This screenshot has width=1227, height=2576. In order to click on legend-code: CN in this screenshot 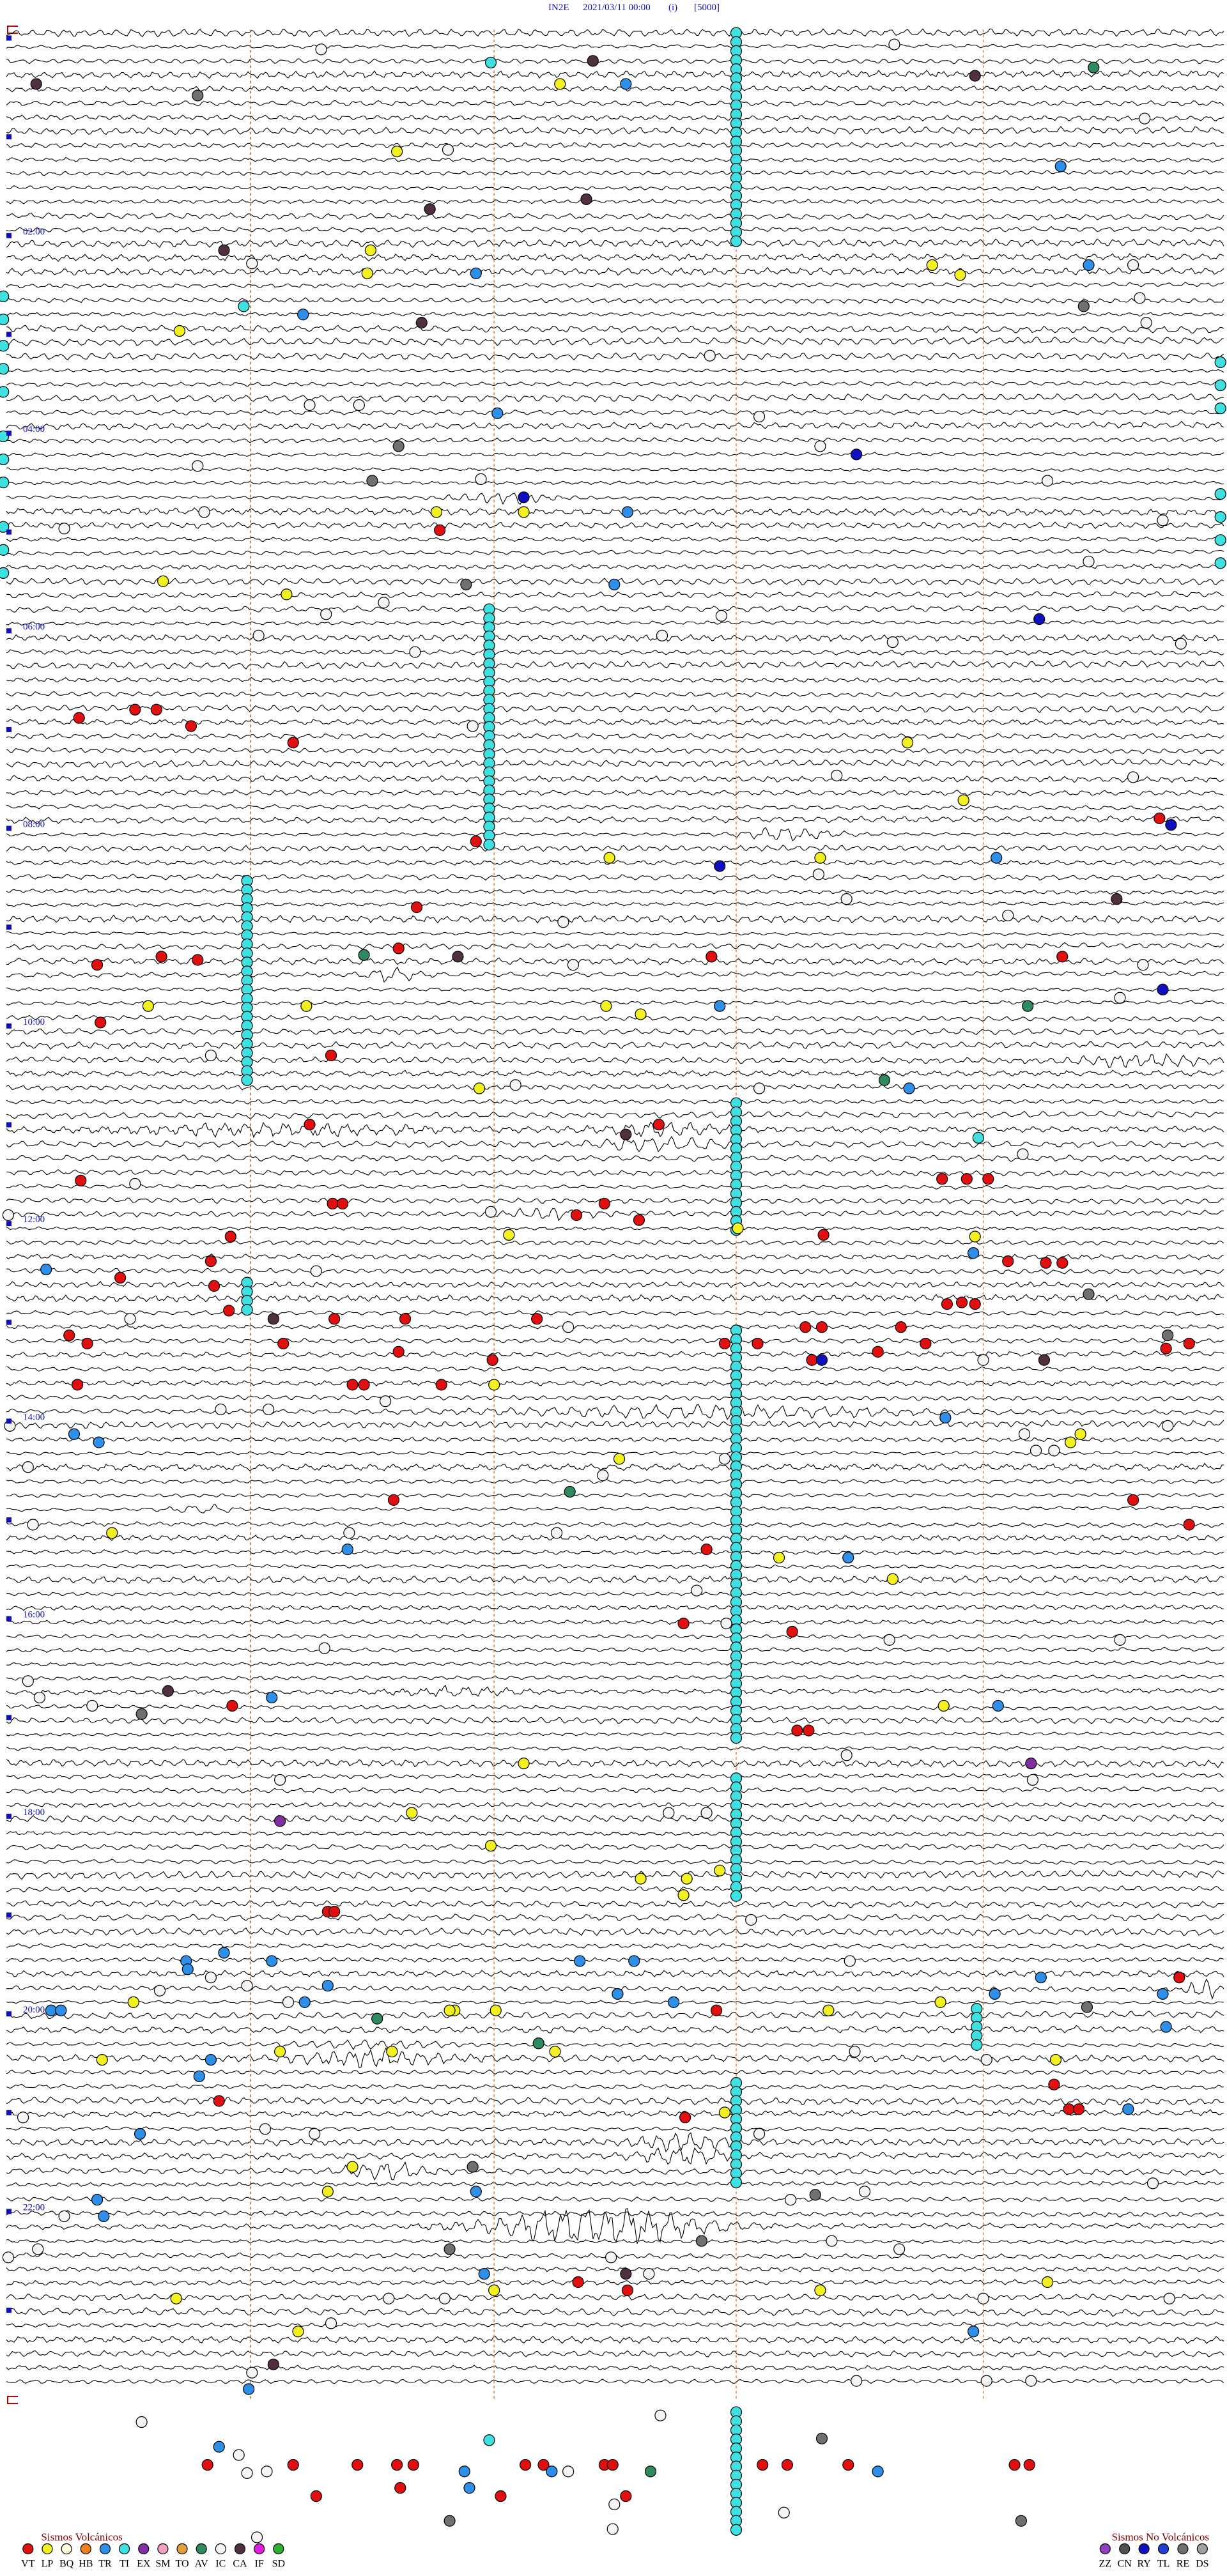, I will do `click(1125, 2564)`.